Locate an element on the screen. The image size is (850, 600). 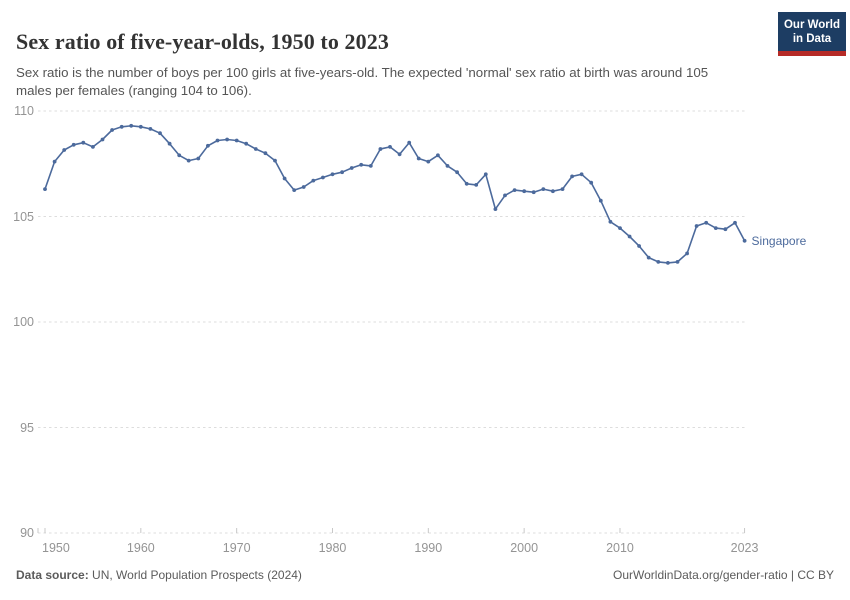
x-axis-tick-2000: 2000 is located at coordinates (524, 548).